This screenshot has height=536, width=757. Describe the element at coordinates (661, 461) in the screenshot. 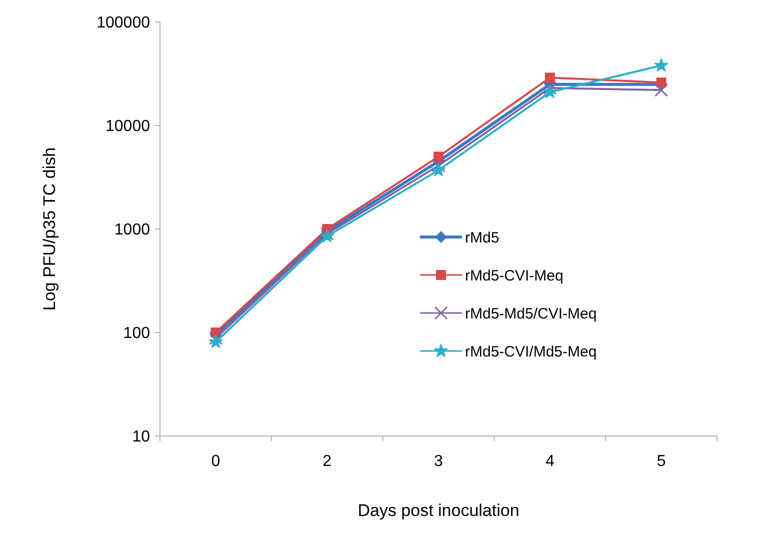

I see `x-tick-label: 5` at that location.